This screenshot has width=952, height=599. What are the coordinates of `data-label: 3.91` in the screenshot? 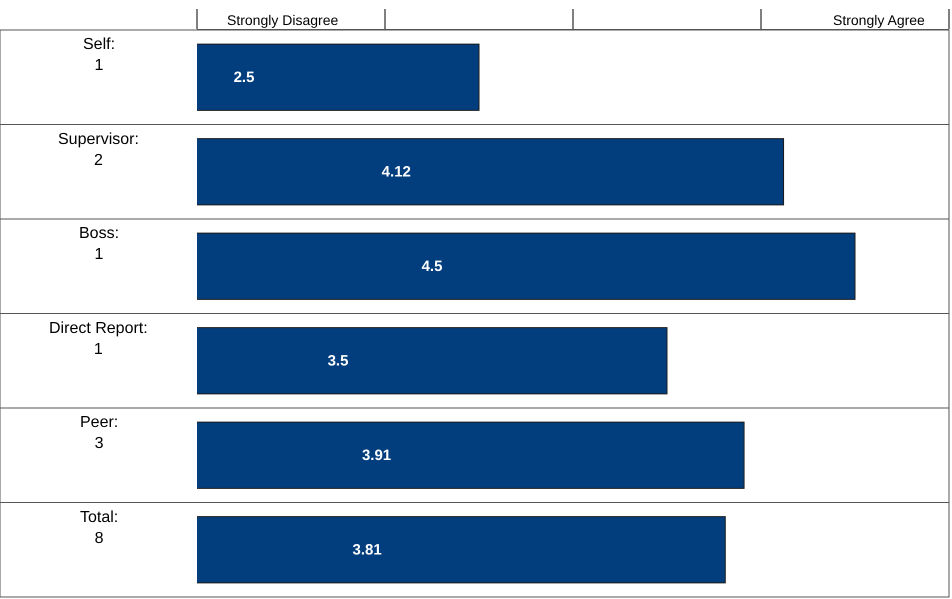 It's located at (377, 455).